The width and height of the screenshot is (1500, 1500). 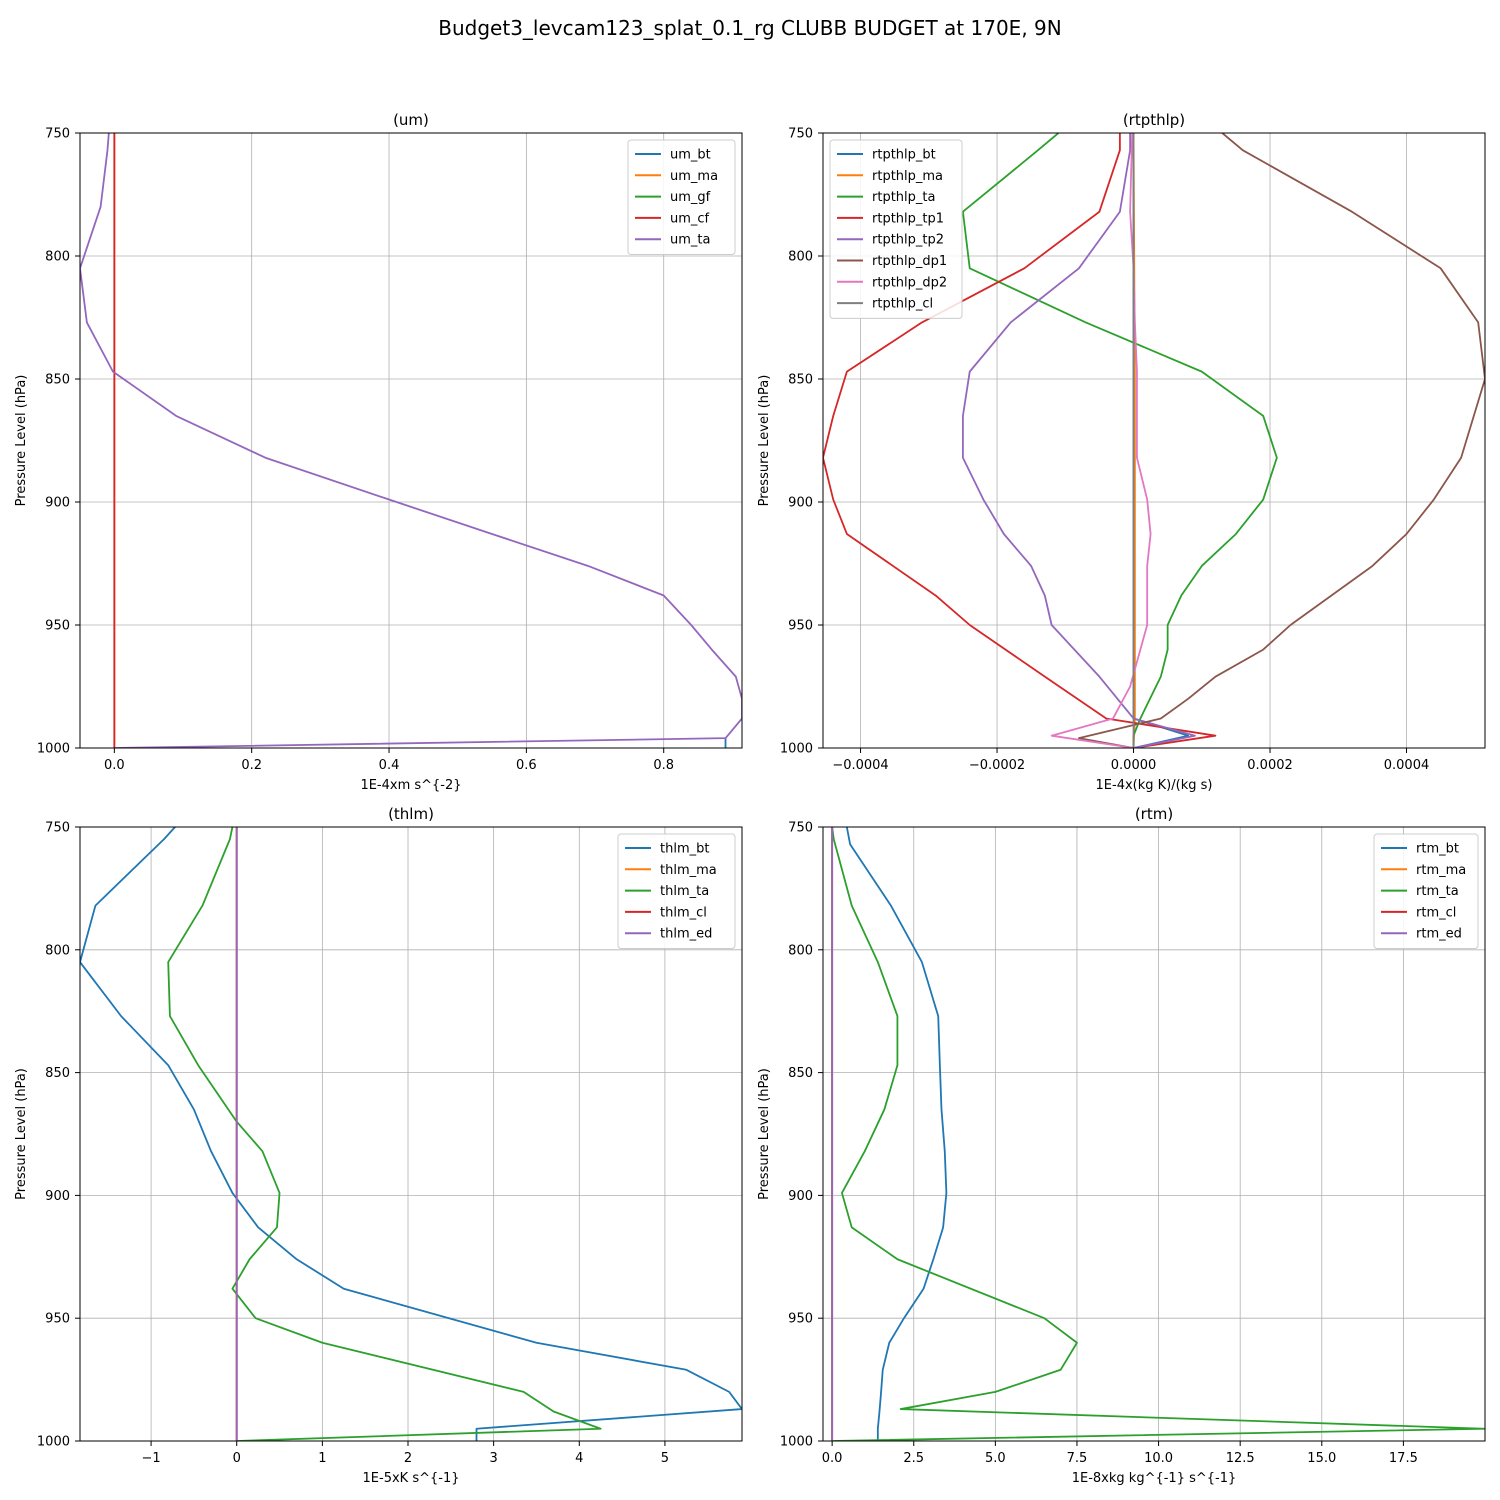 I want to click on x-tick-label: 3, so click(x=494, y=1458).